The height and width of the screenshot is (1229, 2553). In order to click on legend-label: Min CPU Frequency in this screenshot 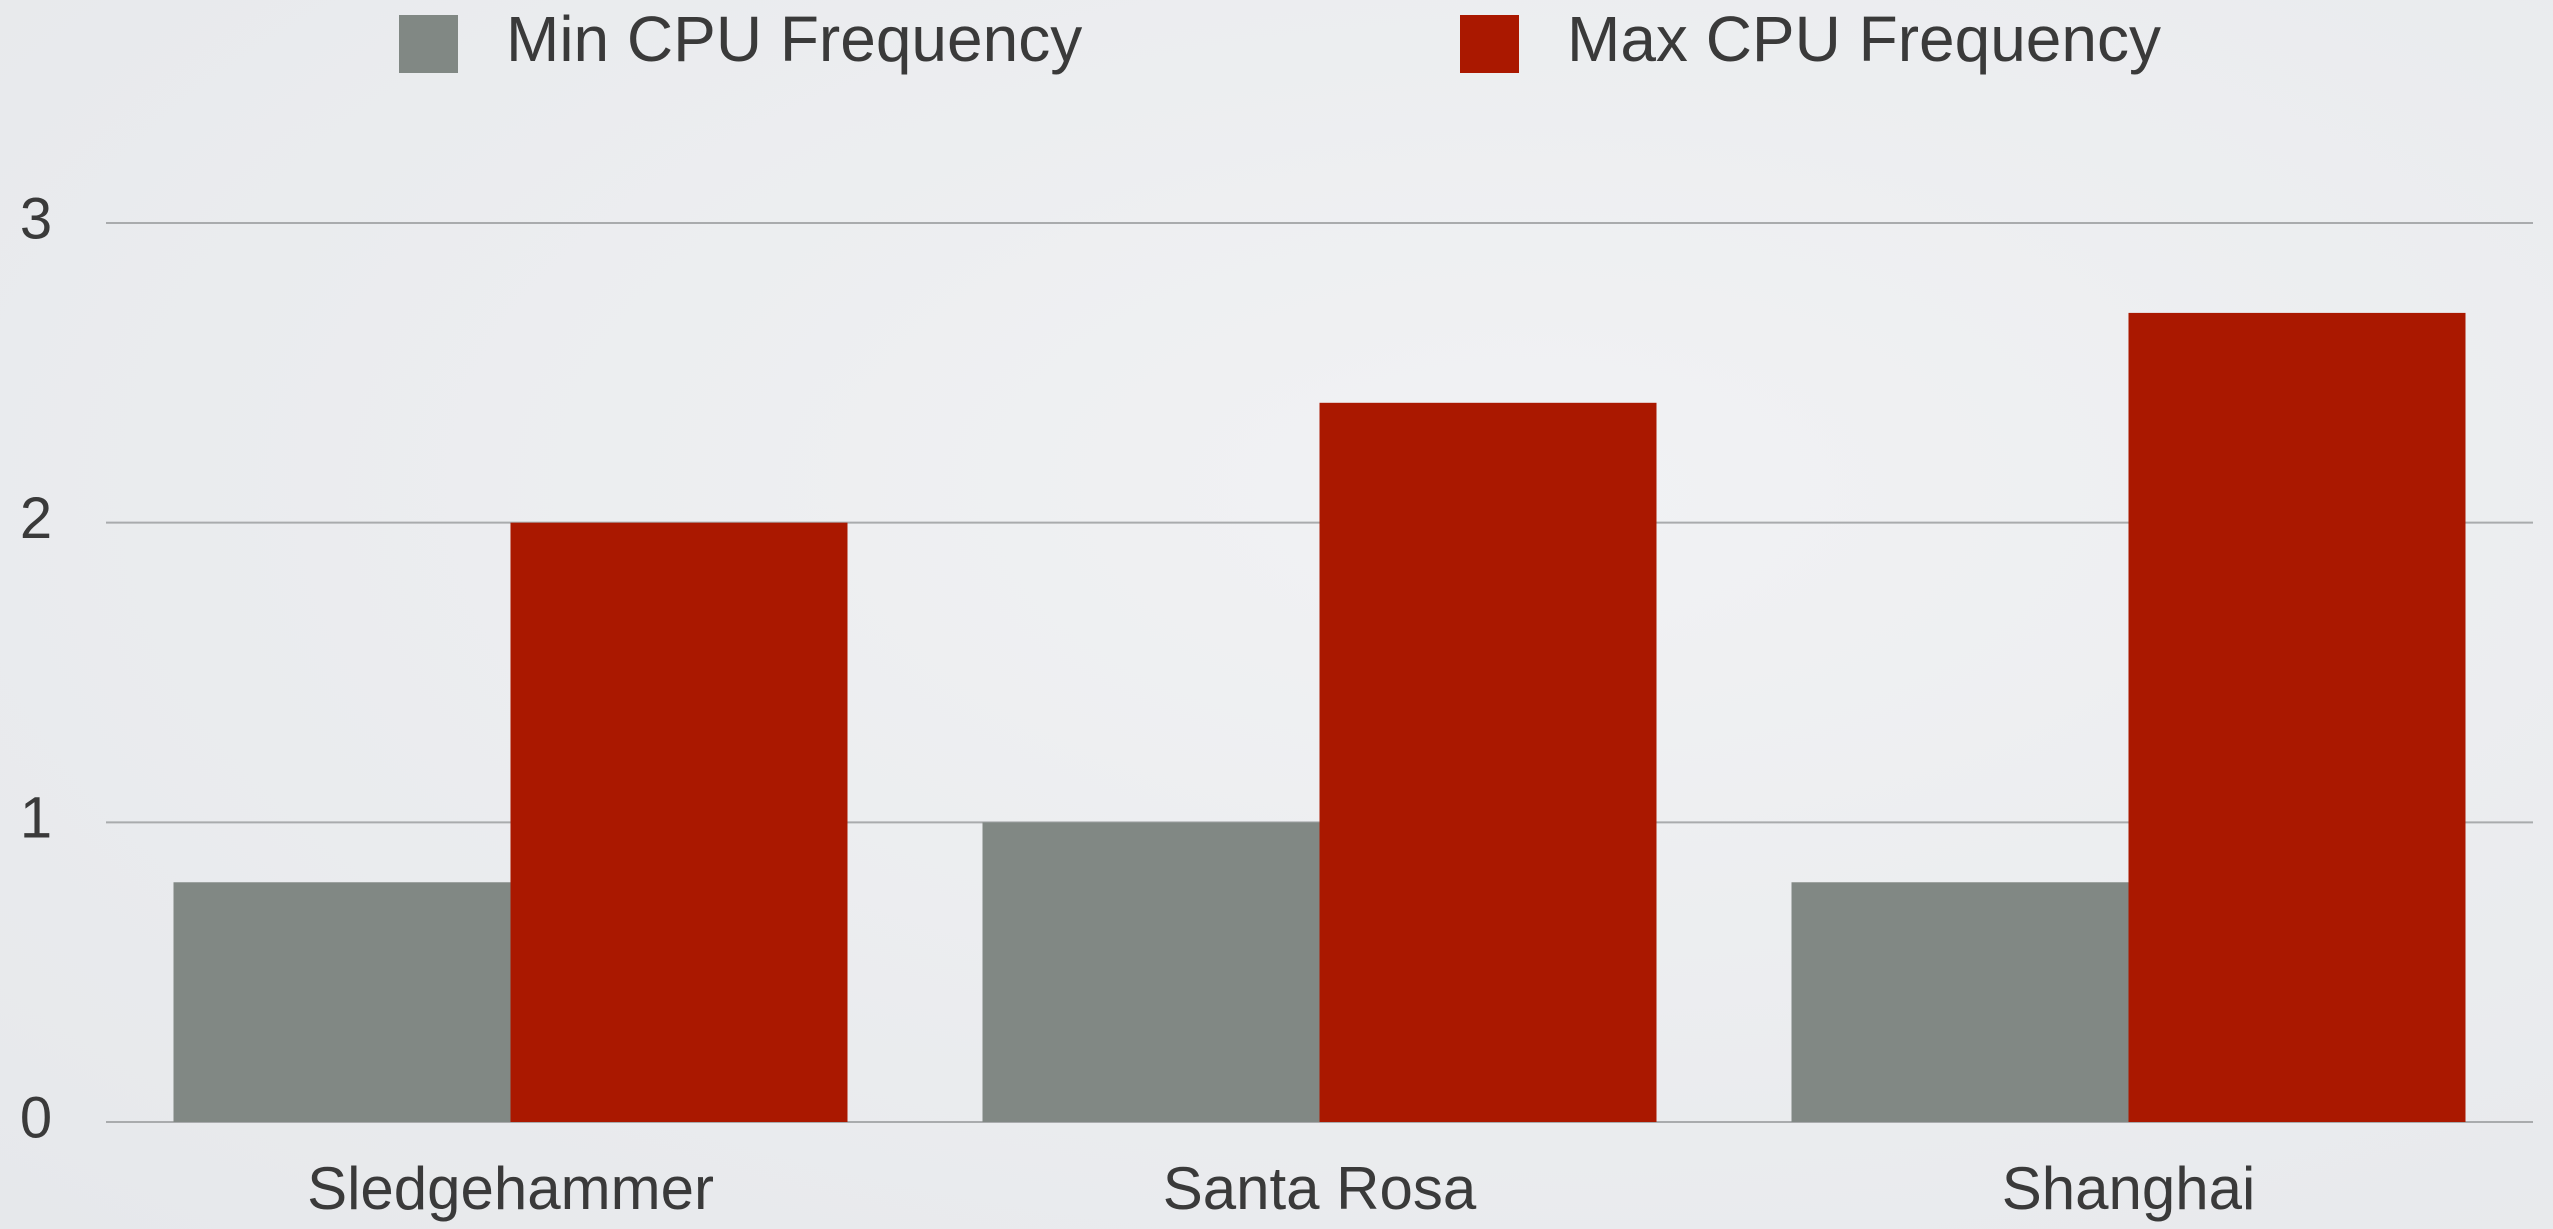, I will do `click(794, 39)`.